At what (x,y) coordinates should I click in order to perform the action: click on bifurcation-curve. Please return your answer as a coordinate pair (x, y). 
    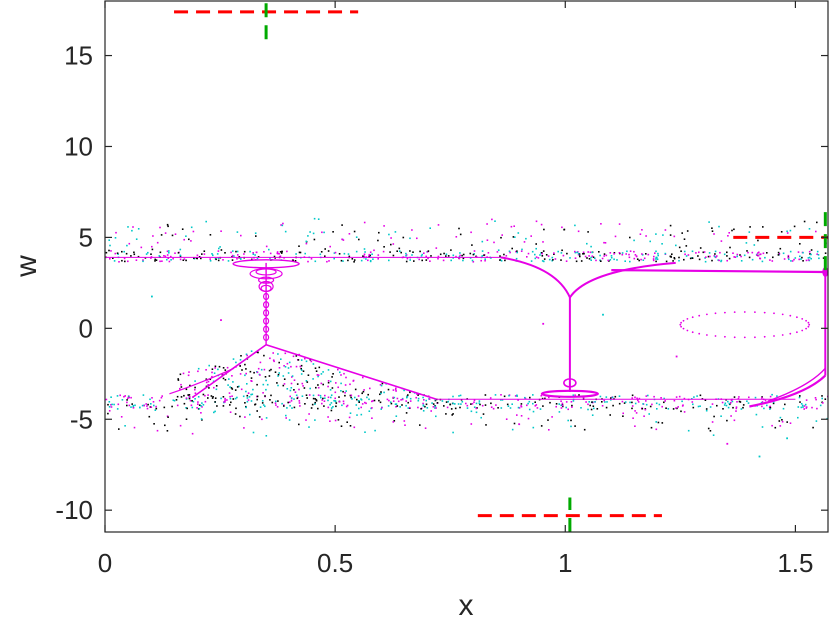
    Looking at the image, I should click on (202, 381).